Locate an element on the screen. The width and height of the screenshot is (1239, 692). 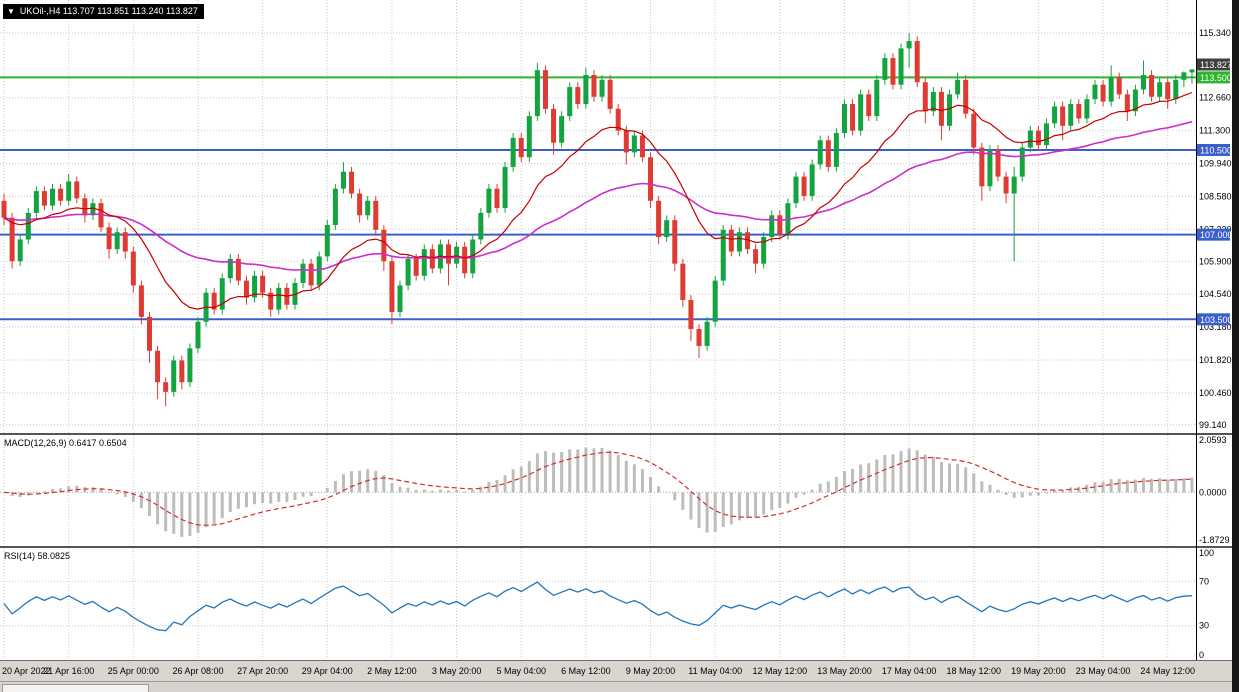
time-label: 6 May 12:00 is located at coordinates (586, 671).